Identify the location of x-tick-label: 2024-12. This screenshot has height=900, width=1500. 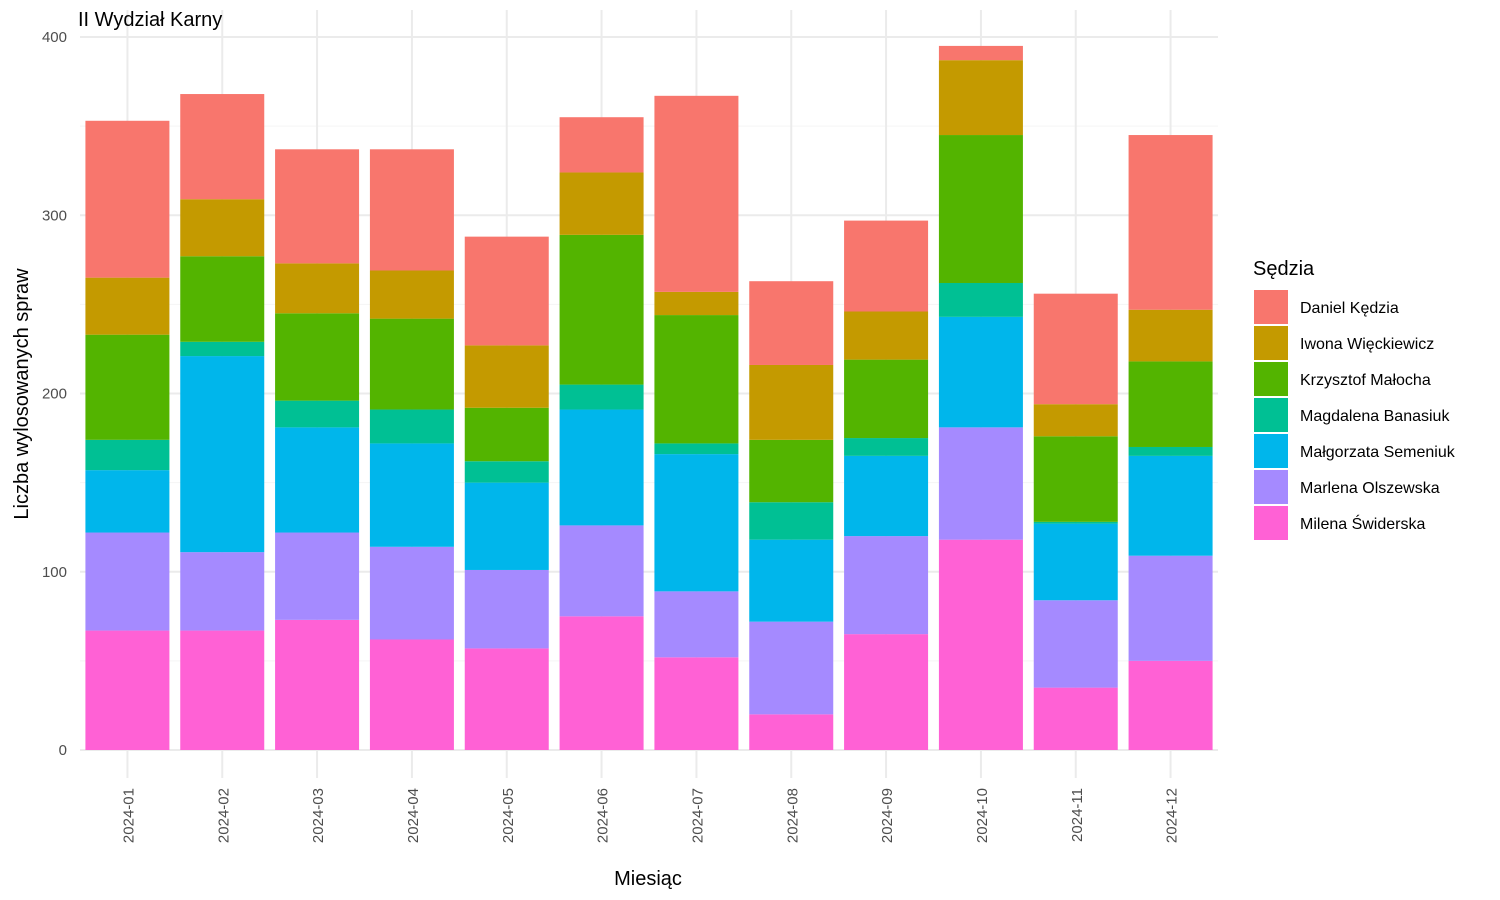
(1172, 815).